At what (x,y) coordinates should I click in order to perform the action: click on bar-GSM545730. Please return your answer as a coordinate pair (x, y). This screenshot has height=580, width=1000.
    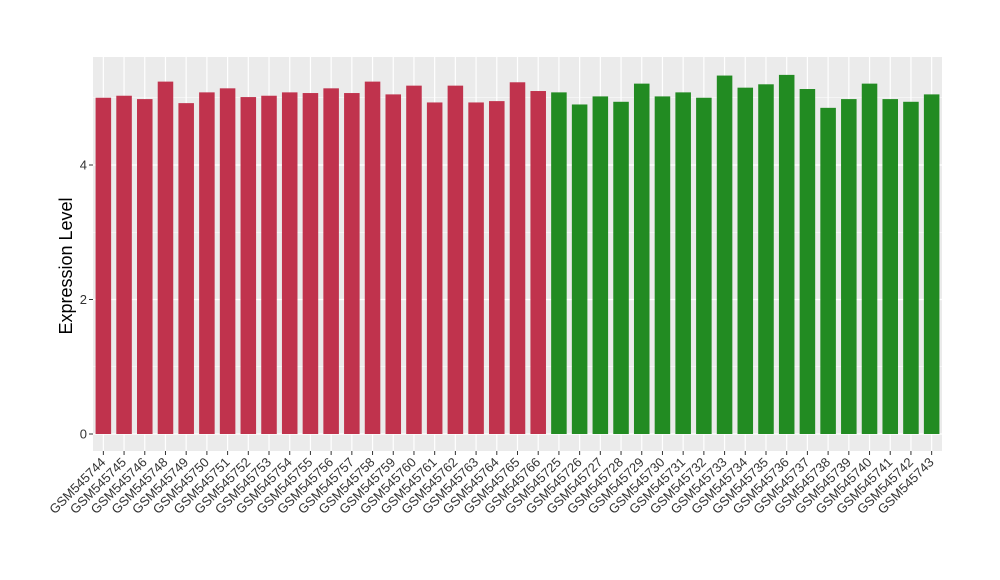
    Looking at the image, I should click on (662, 265).